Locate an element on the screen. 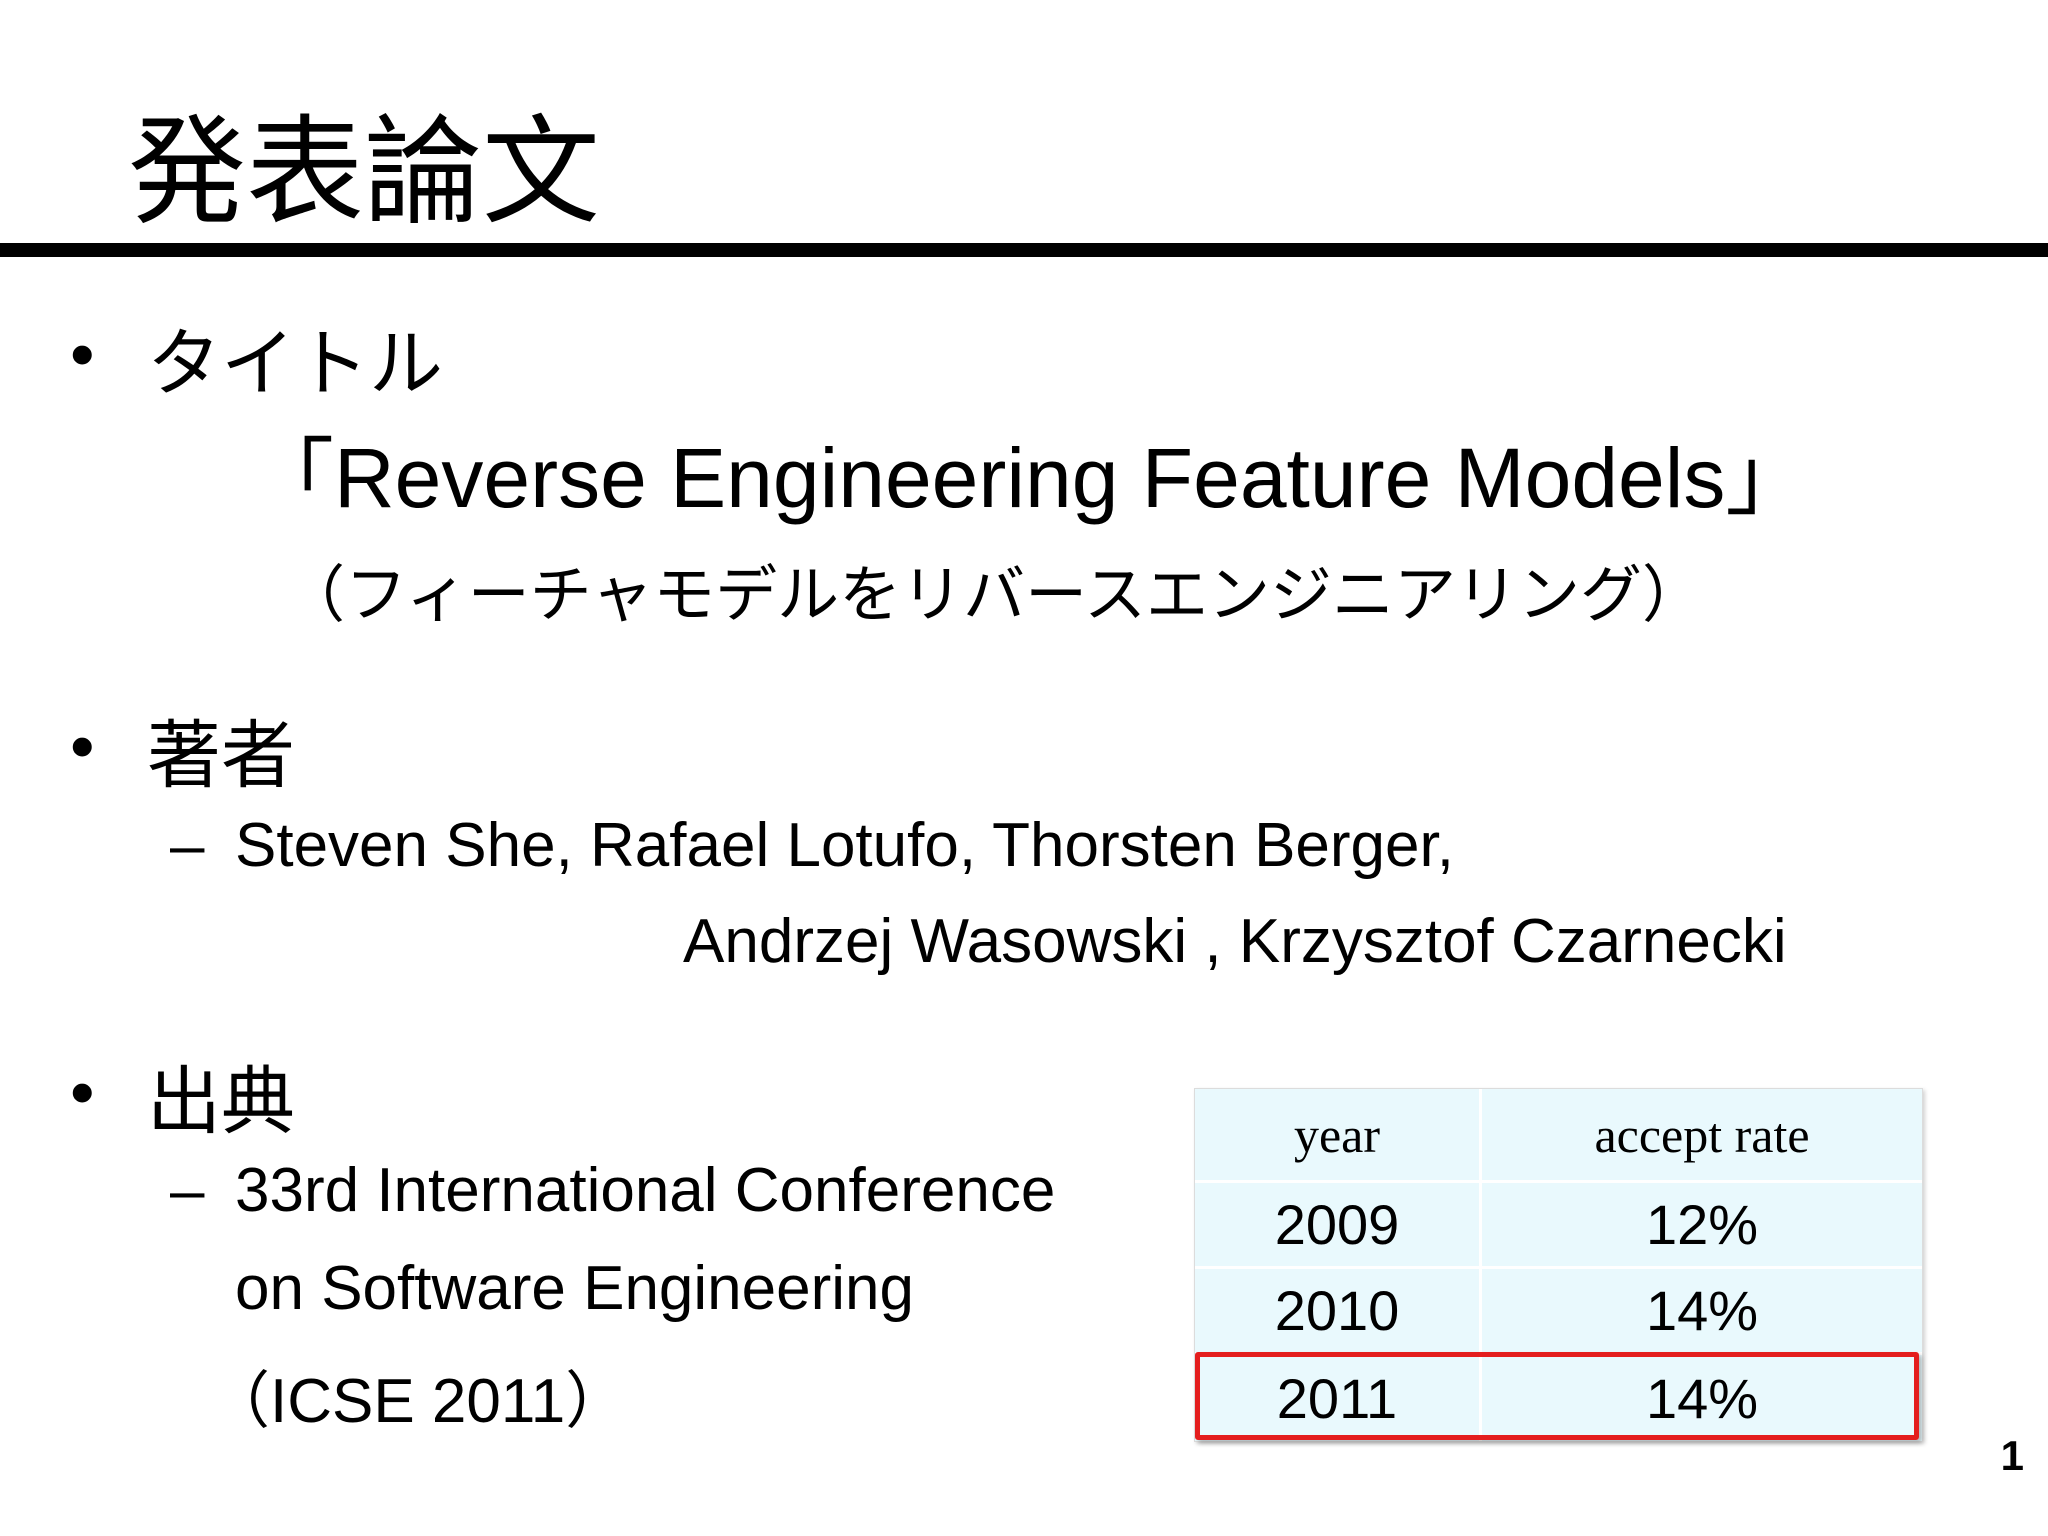 The image size is (2048, 1536). heading-authors: 著者 is located at coordinates (221, 756).